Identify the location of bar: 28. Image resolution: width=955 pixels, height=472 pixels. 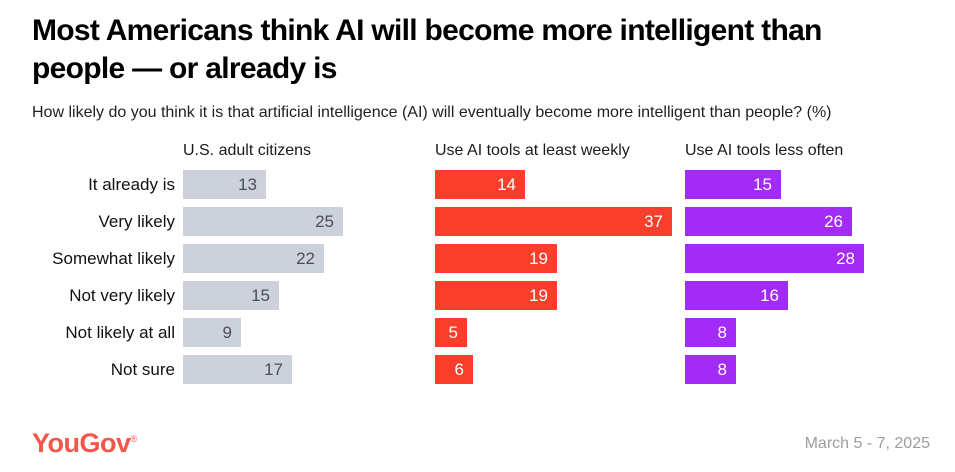
(774, 259).